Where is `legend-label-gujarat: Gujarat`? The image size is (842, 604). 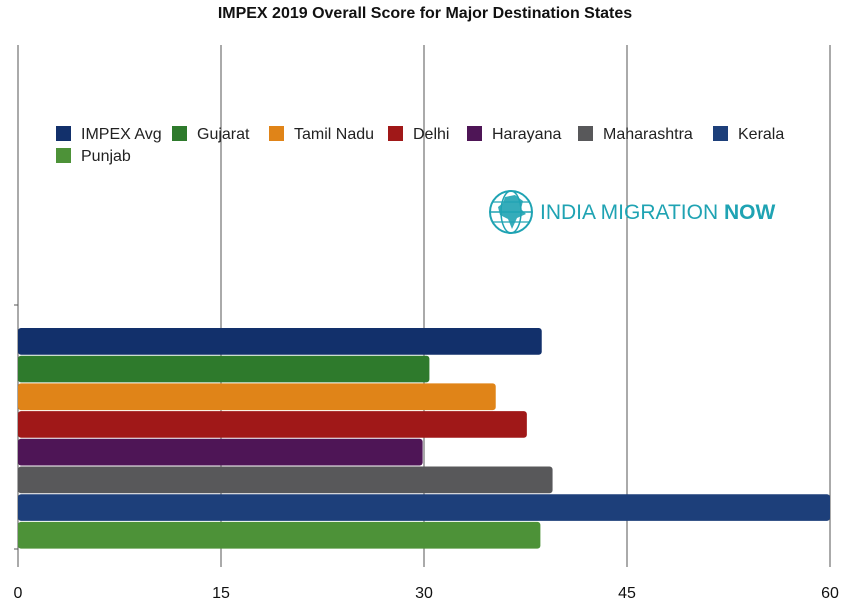 legend-label-gujarat: Gujarat is located at coordinates (223, 134).